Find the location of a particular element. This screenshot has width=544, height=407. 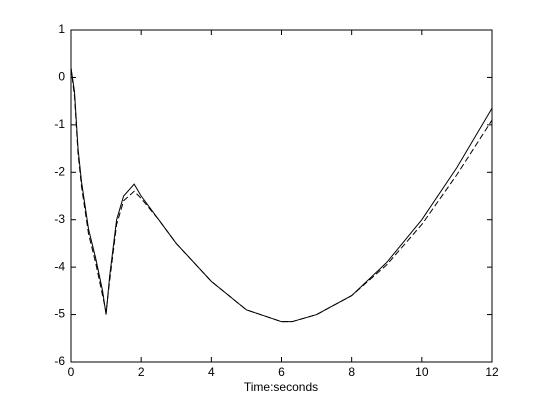

y-tick-label: 0 is located at coordinates (61, 77).